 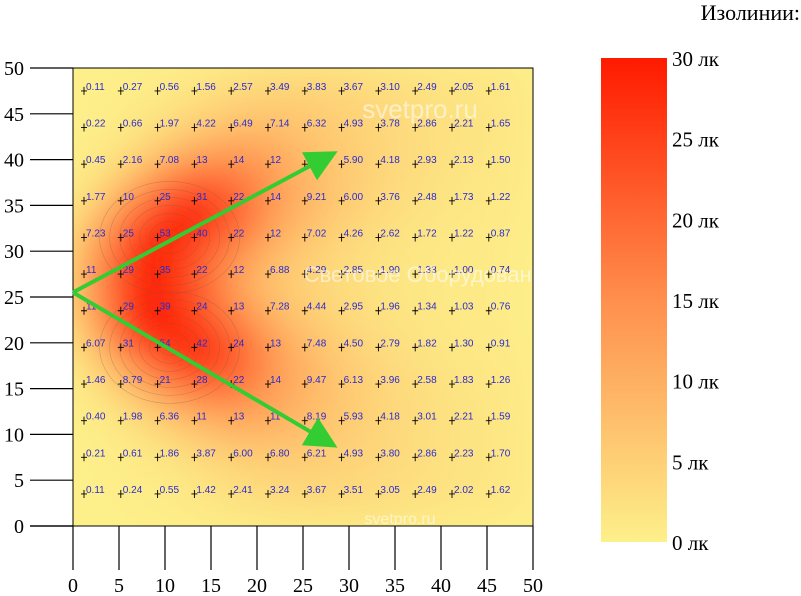 I want to click on cell-value: 3.51, so click(x=354, y=490).